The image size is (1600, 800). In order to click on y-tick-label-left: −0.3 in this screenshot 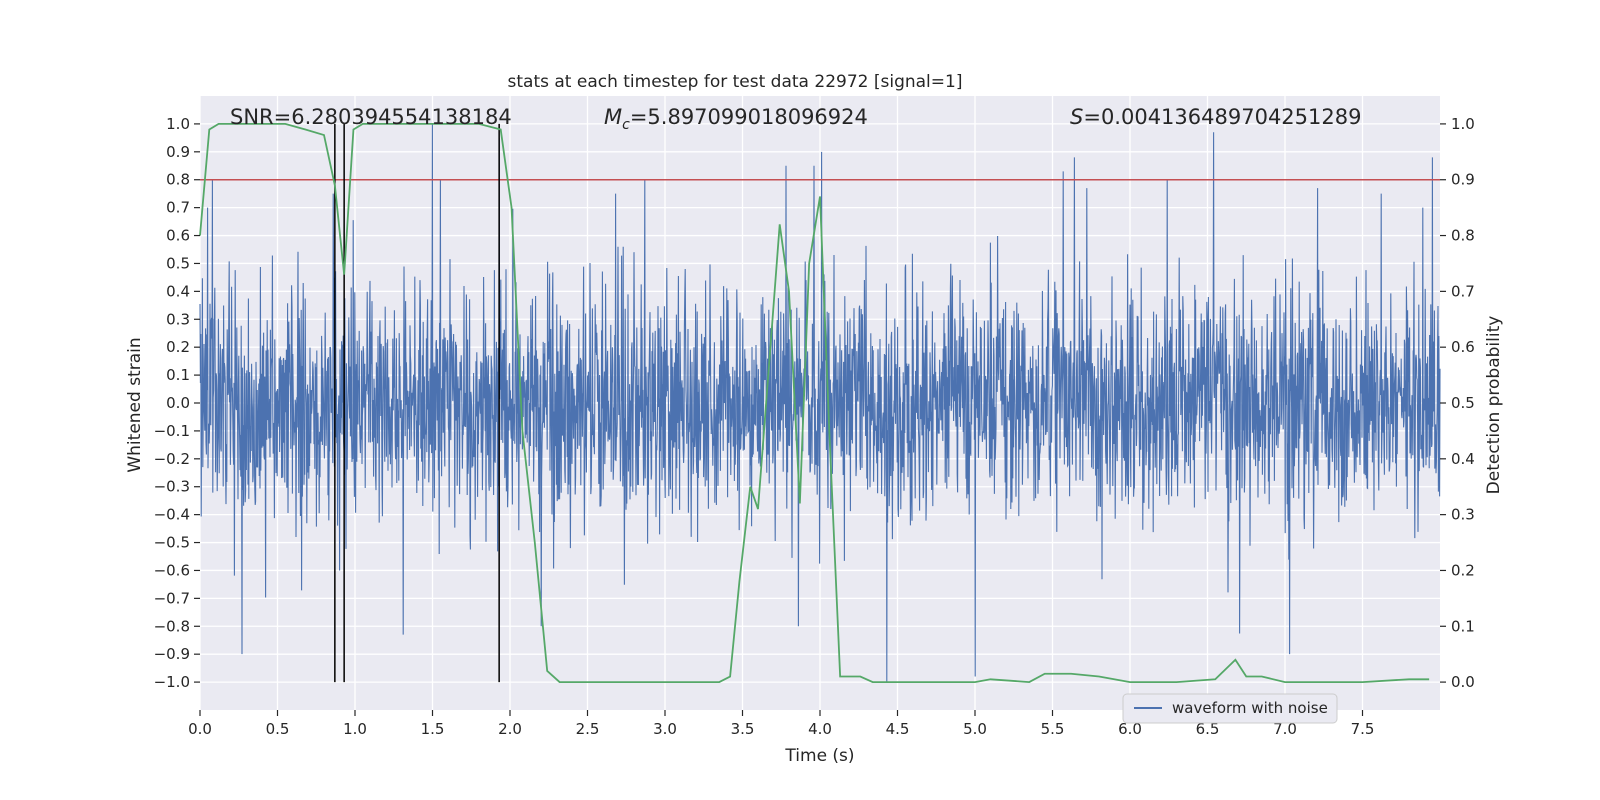, I will do `click(172, 487)`.